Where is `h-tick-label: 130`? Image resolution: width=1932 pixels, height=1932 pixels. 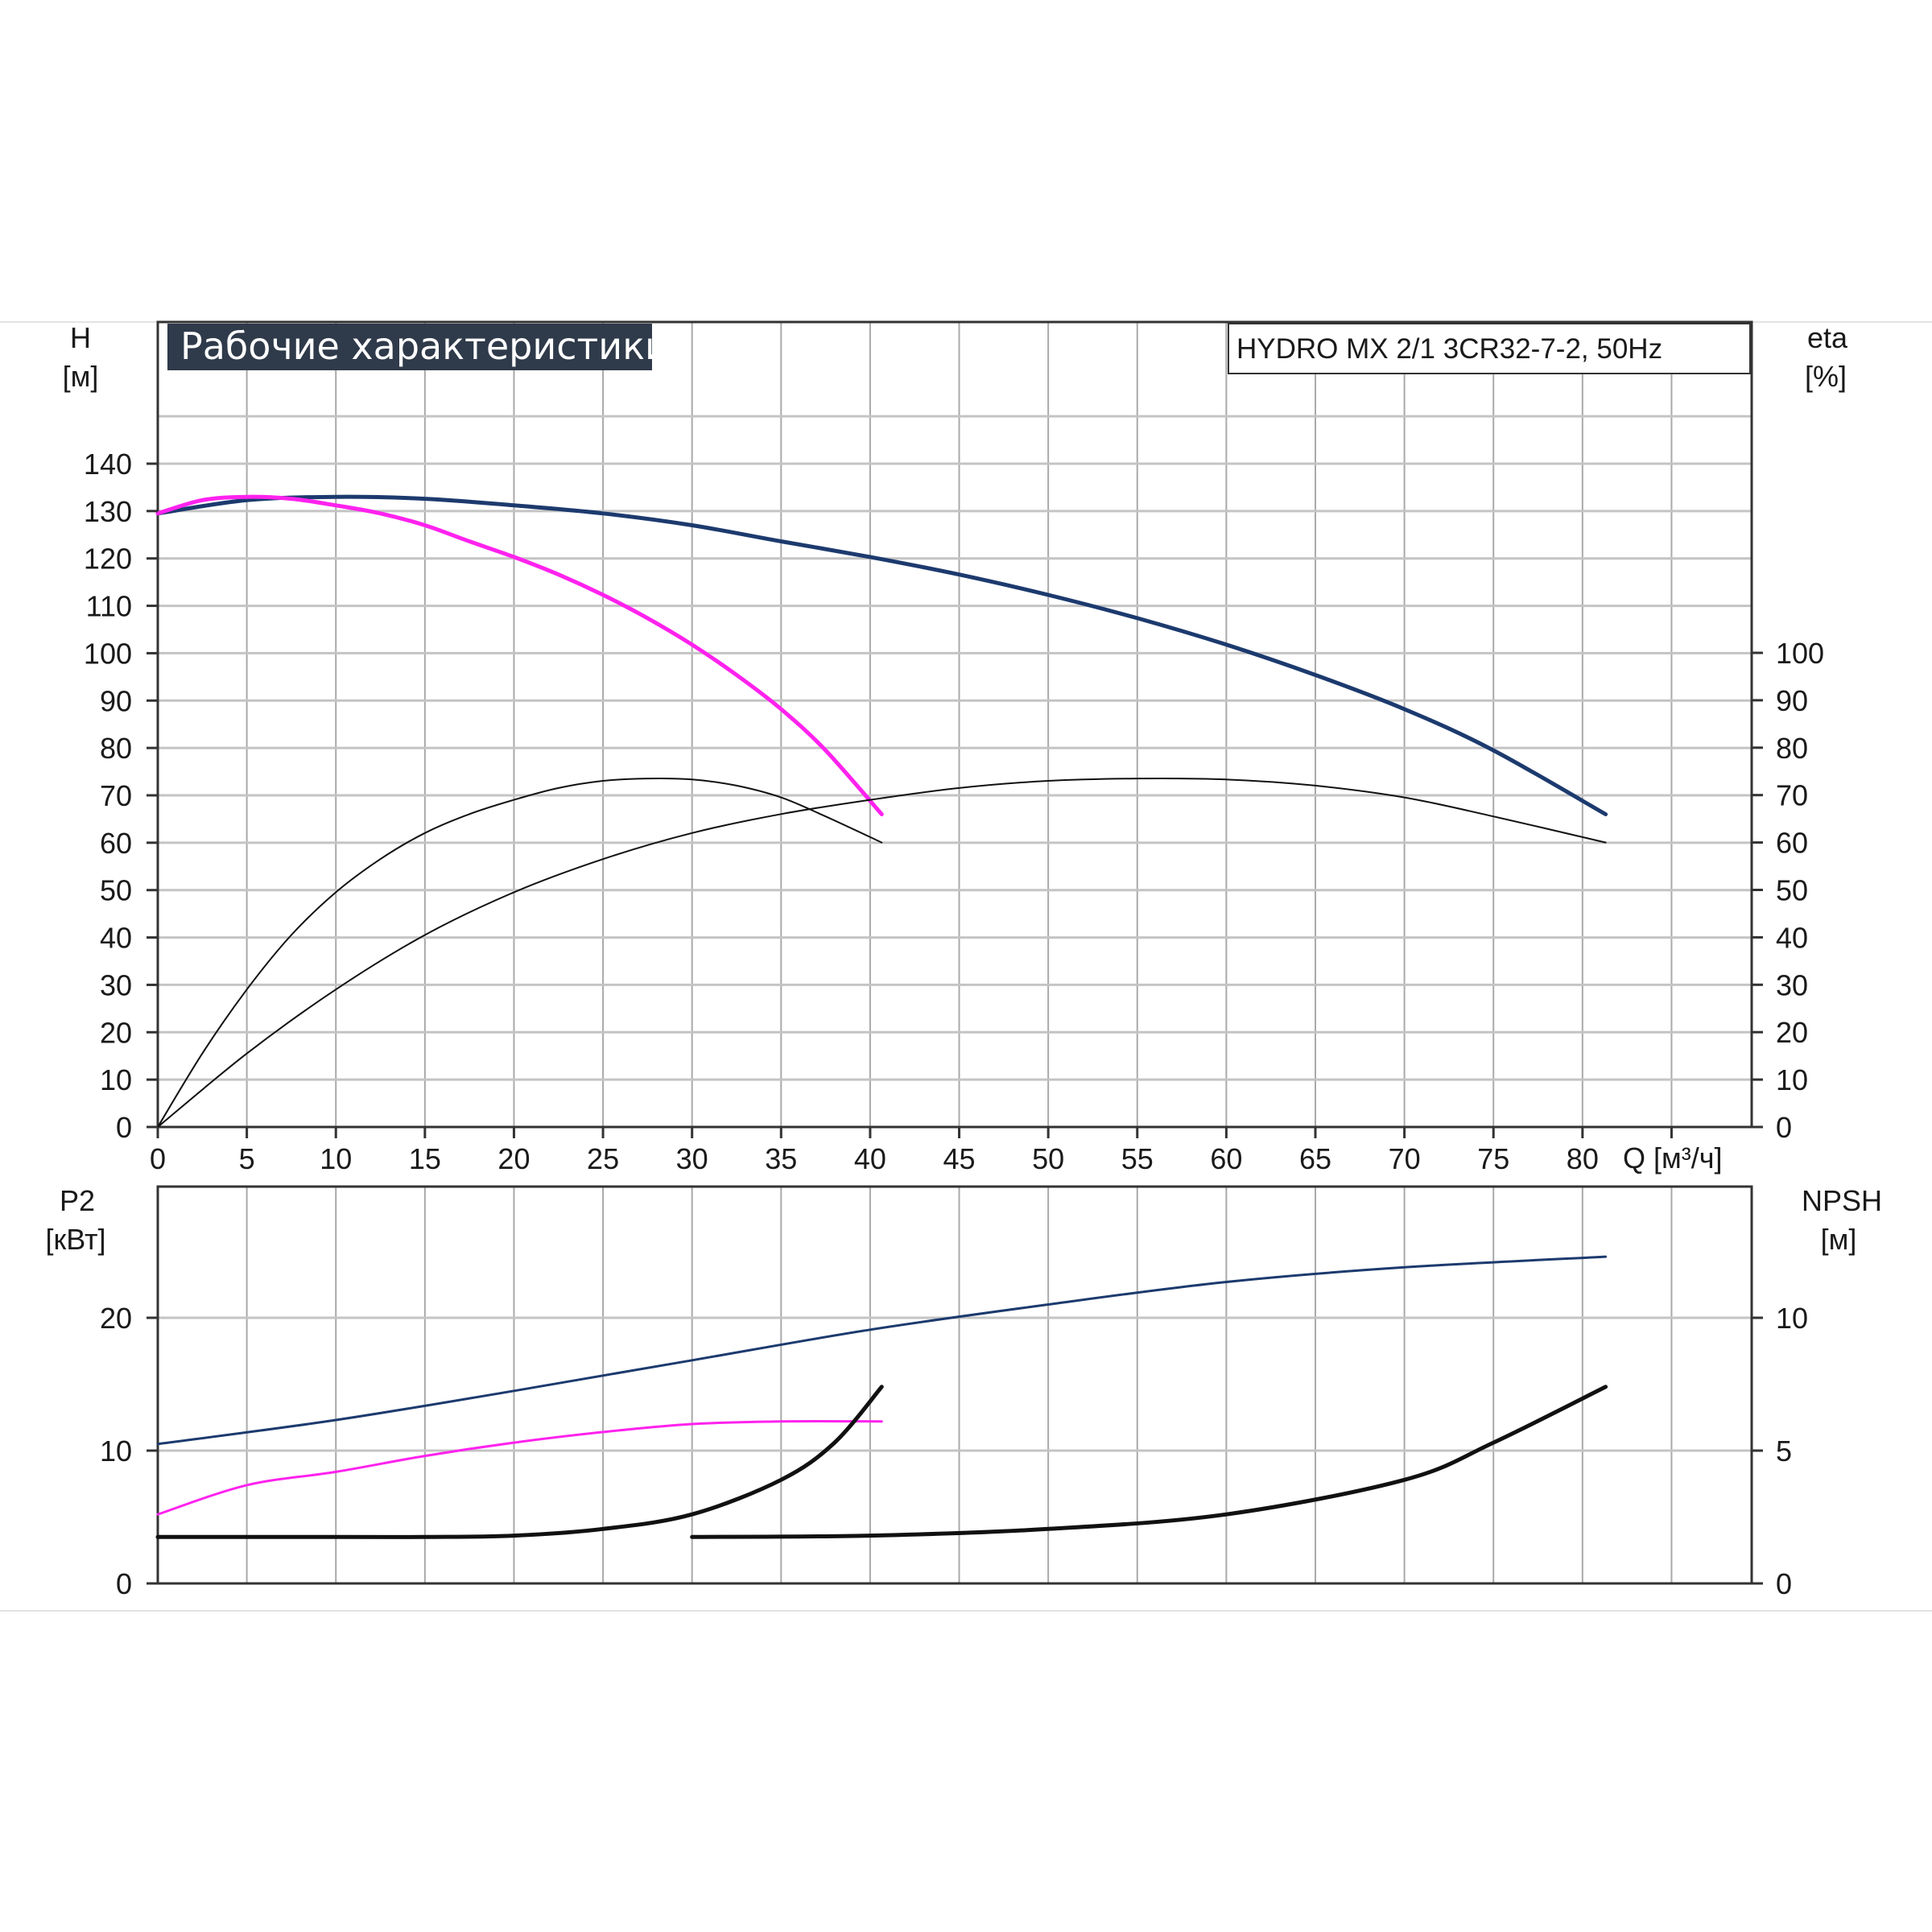
h-tick-label: 130 is located at coordinates (108, 511).